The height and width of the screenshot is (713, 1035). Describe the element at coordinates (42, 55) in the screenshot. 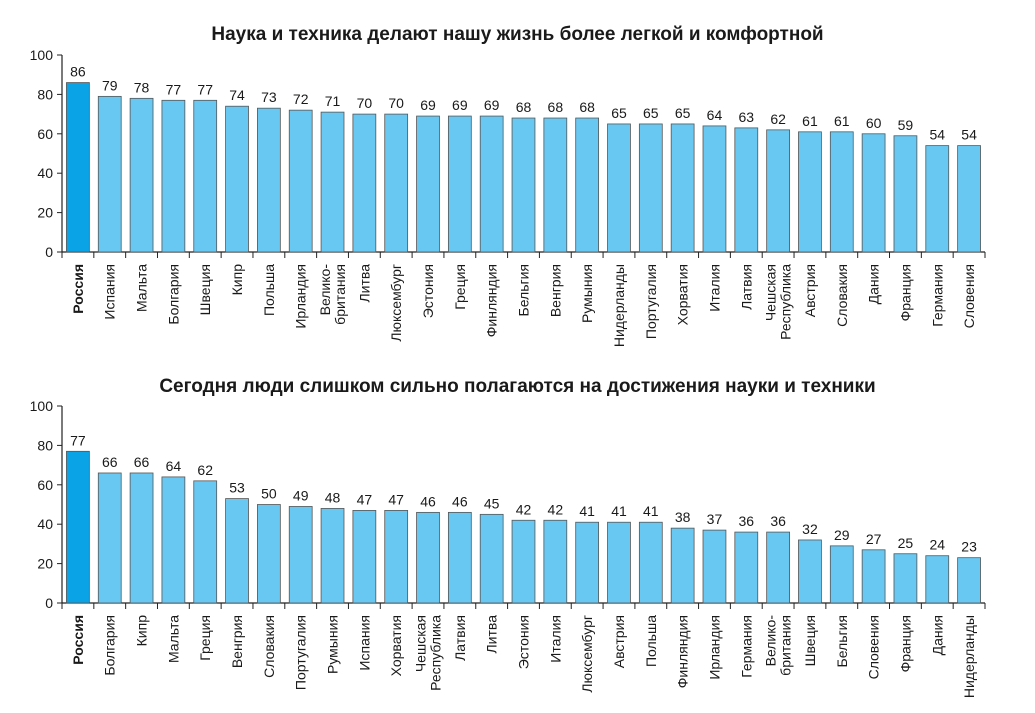

I see `y-tick-label: 100` at that location.